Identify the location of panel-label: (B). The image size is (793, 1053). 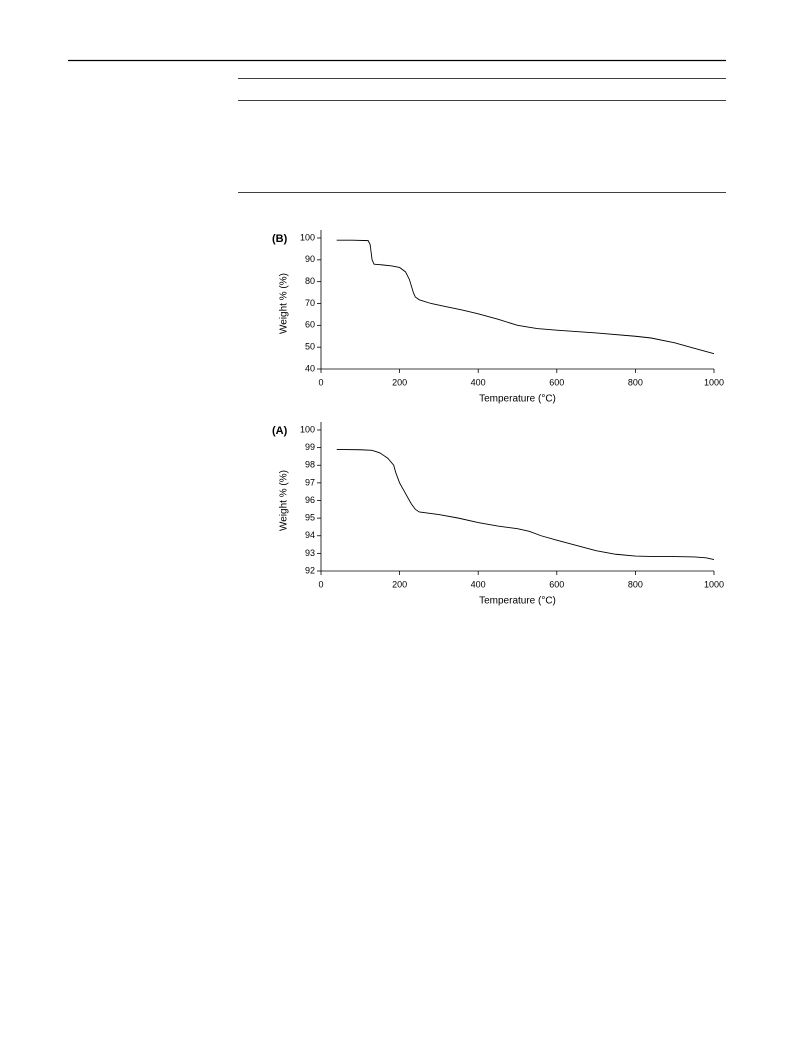
(280, 239).